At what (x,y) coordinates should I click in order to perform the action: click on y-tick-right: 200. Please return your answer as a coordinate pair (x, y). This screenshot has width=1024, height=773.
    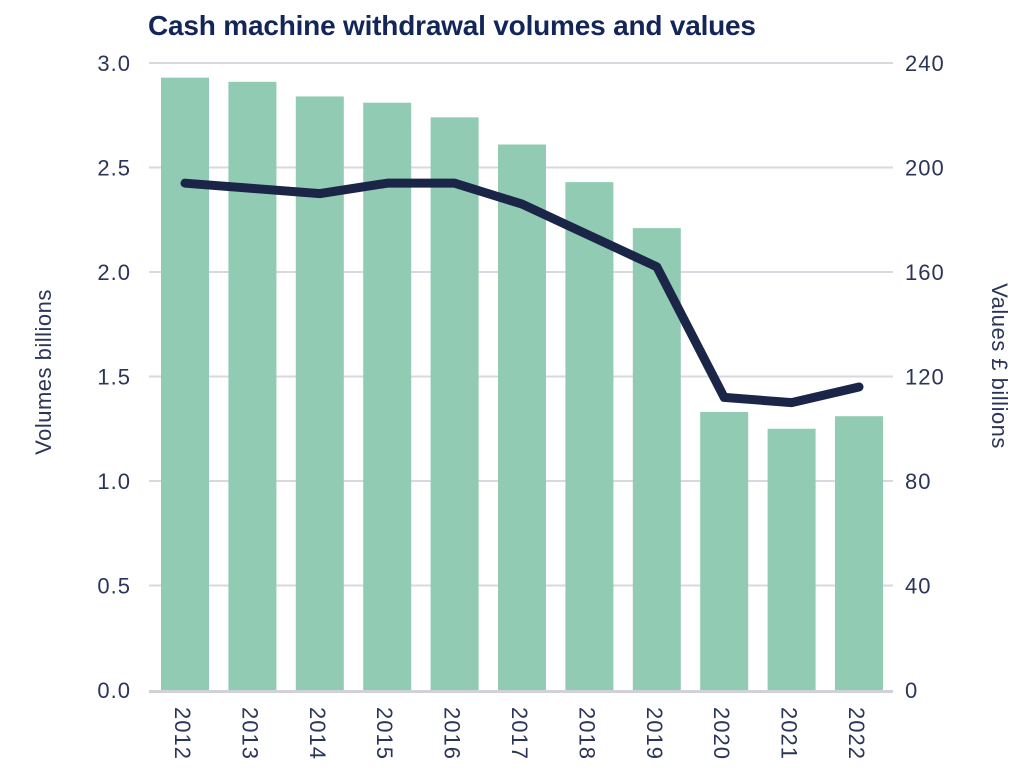
    Looking at the image, I should click on (925, 168).